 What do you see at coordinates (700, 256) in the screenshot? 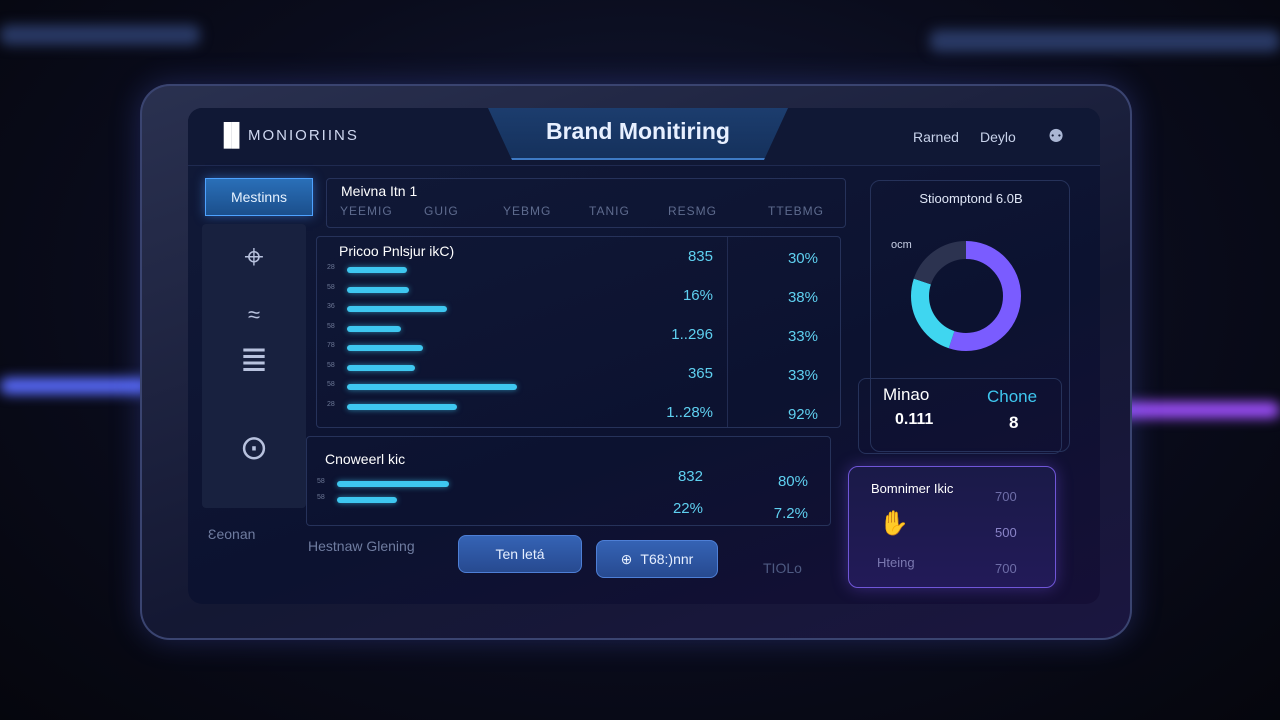
I see `bar-value: 835` at bounding box center [700, 256].